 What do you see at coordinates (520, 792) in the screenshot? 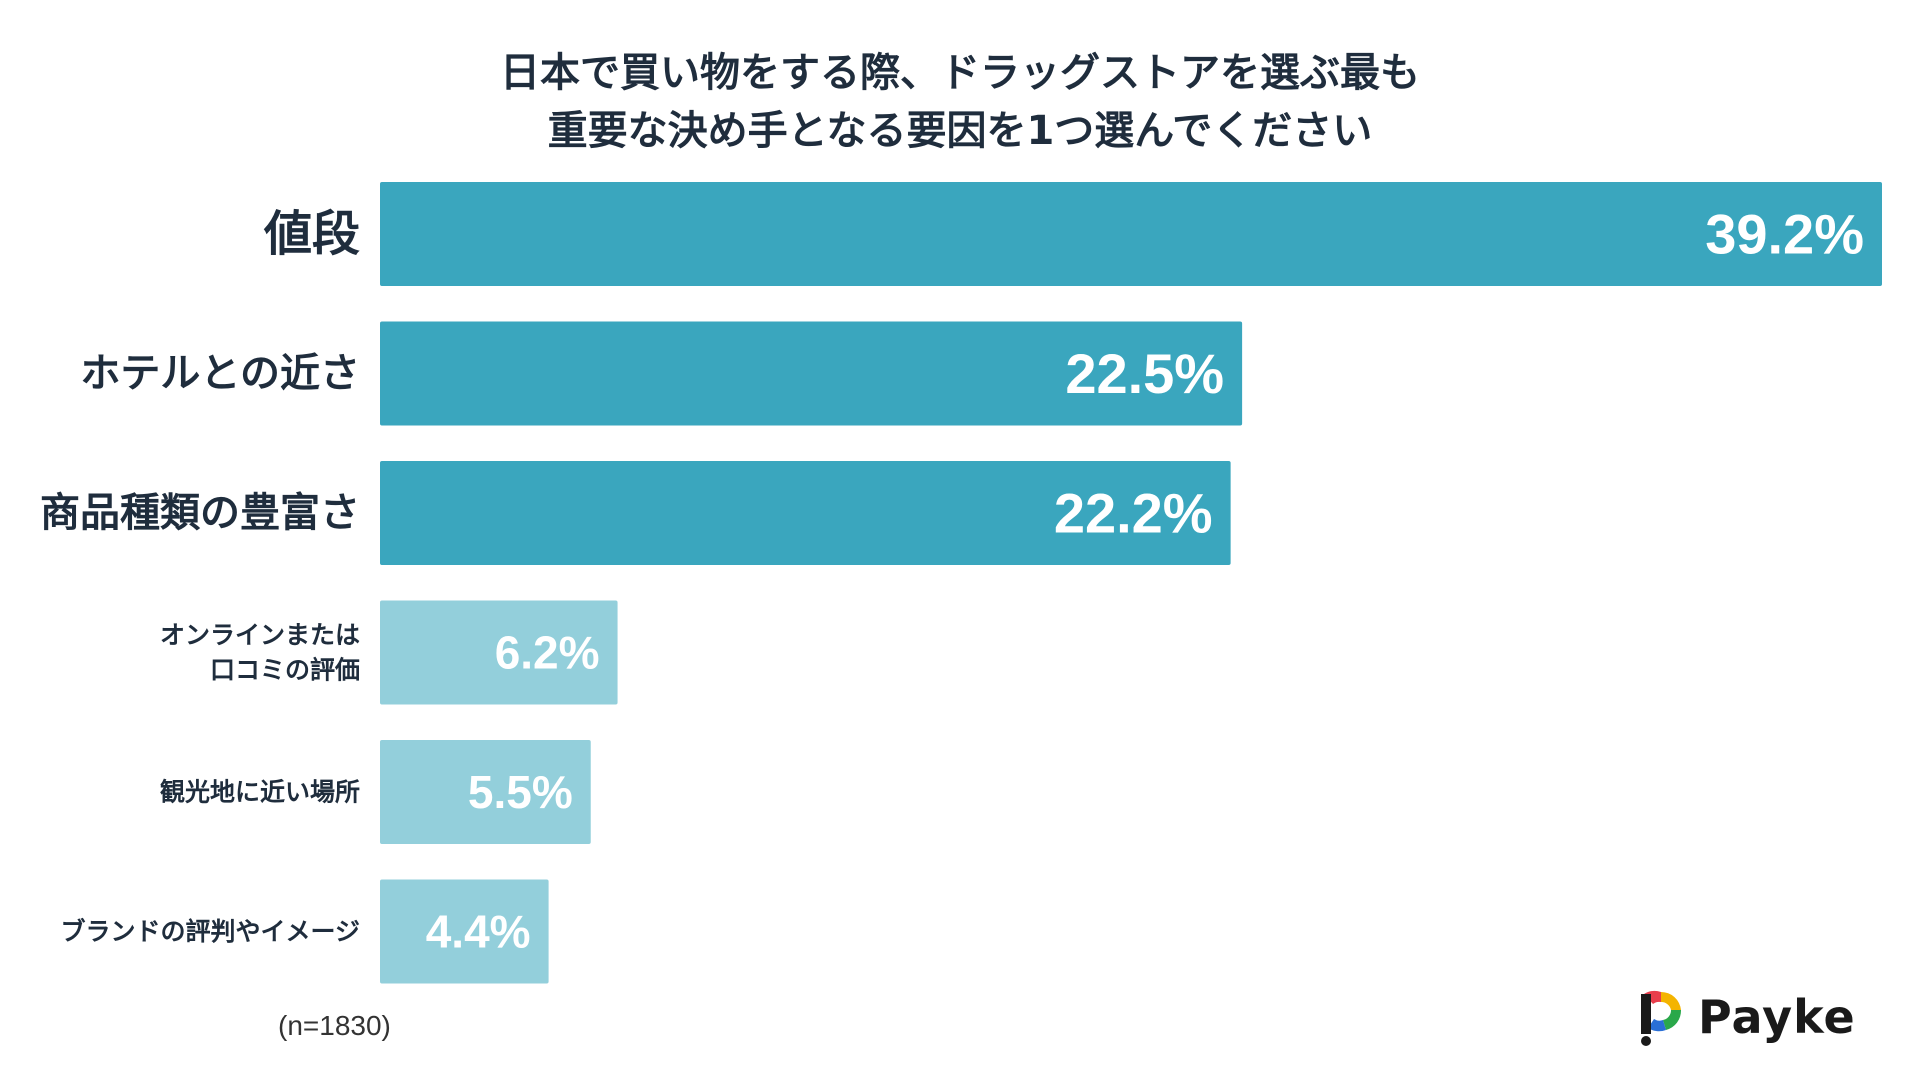
I see `bar-value-label-5: 5.5%` at bounding box center [520, 792].